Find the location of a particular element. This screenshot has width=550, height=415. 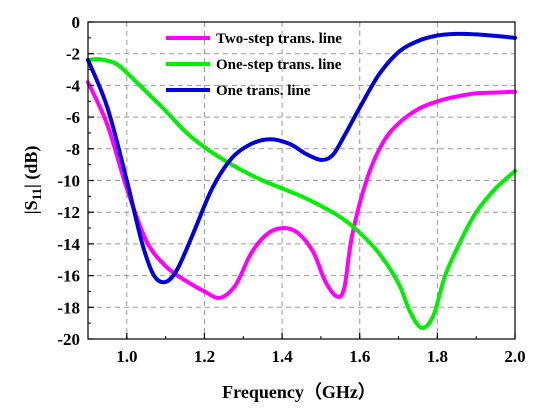

y-axis-title: |S11| (dB) is located at coordinates (32, 180).